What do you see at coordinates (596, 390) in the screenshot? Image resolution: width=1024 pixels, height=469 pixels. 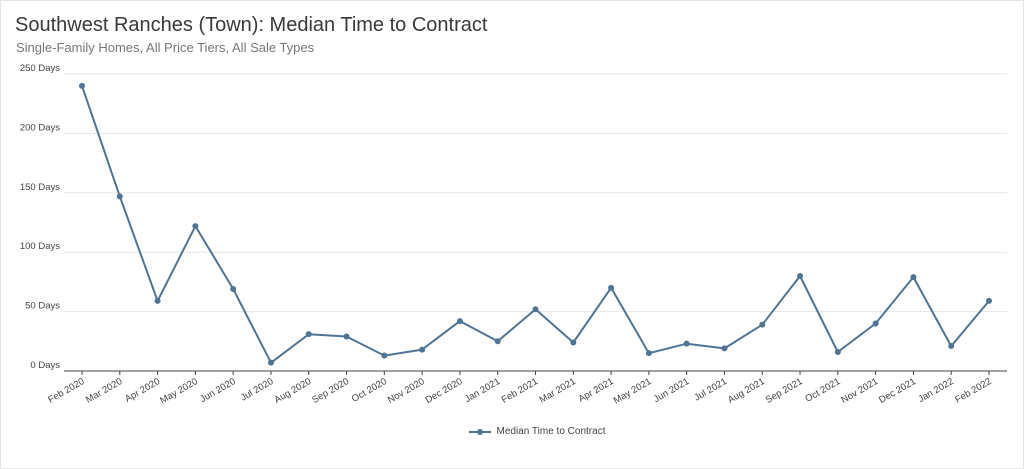 I see `x-tick-label: Apr 2021` at bounding box center [596, 390].